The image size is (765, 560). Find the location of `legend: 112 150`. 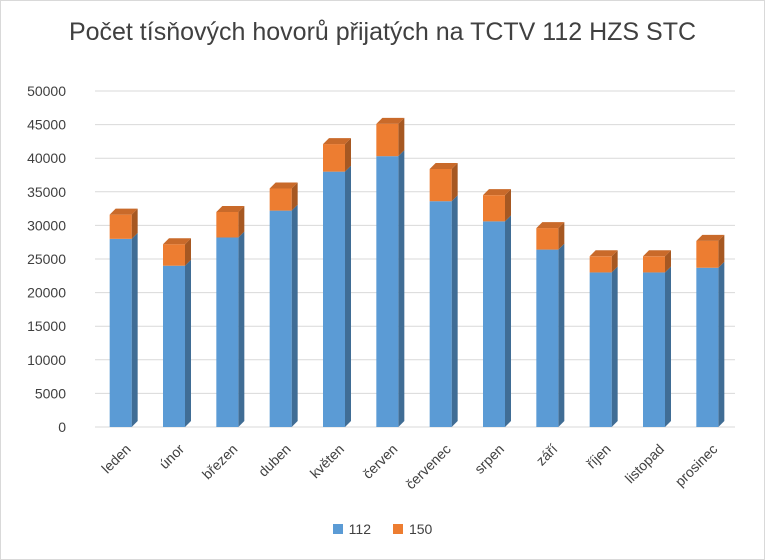

legend: 112 150 is located at coordinates (382, 529).